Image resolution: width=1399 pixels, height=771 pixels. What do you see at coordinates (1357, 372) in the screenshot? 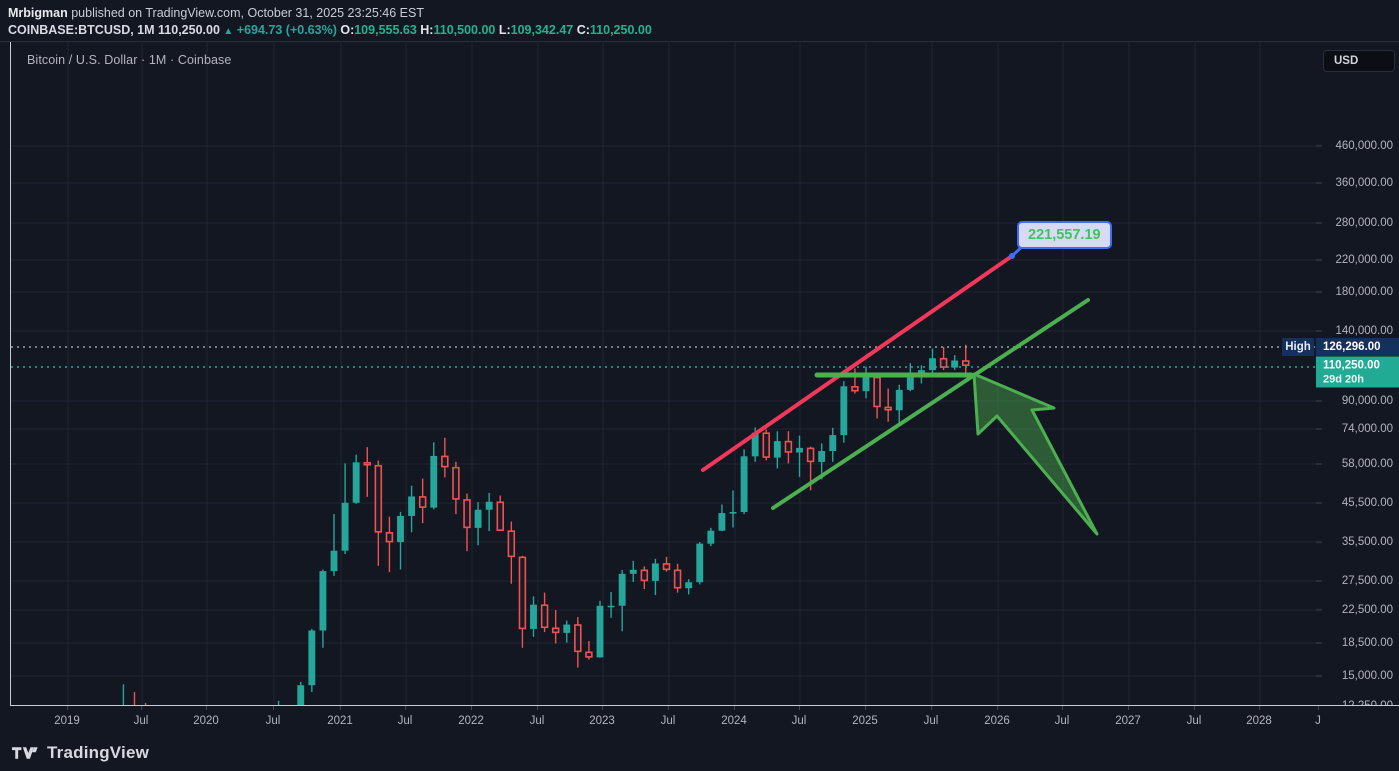
I see `last-price-badge: 110,250.00 29d 20h` at bounding box center [1357, 372].